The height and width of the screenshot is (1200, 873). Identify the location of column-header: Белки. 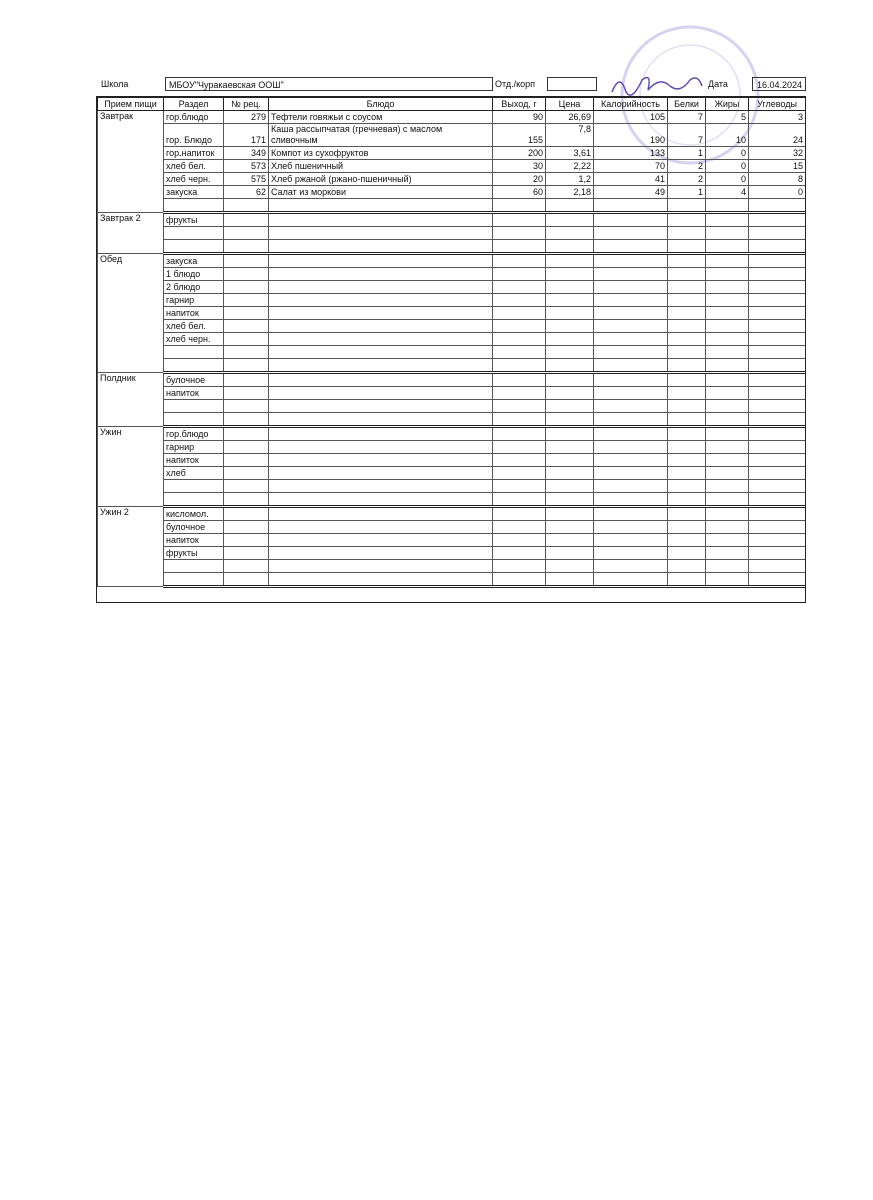
(686, 104).